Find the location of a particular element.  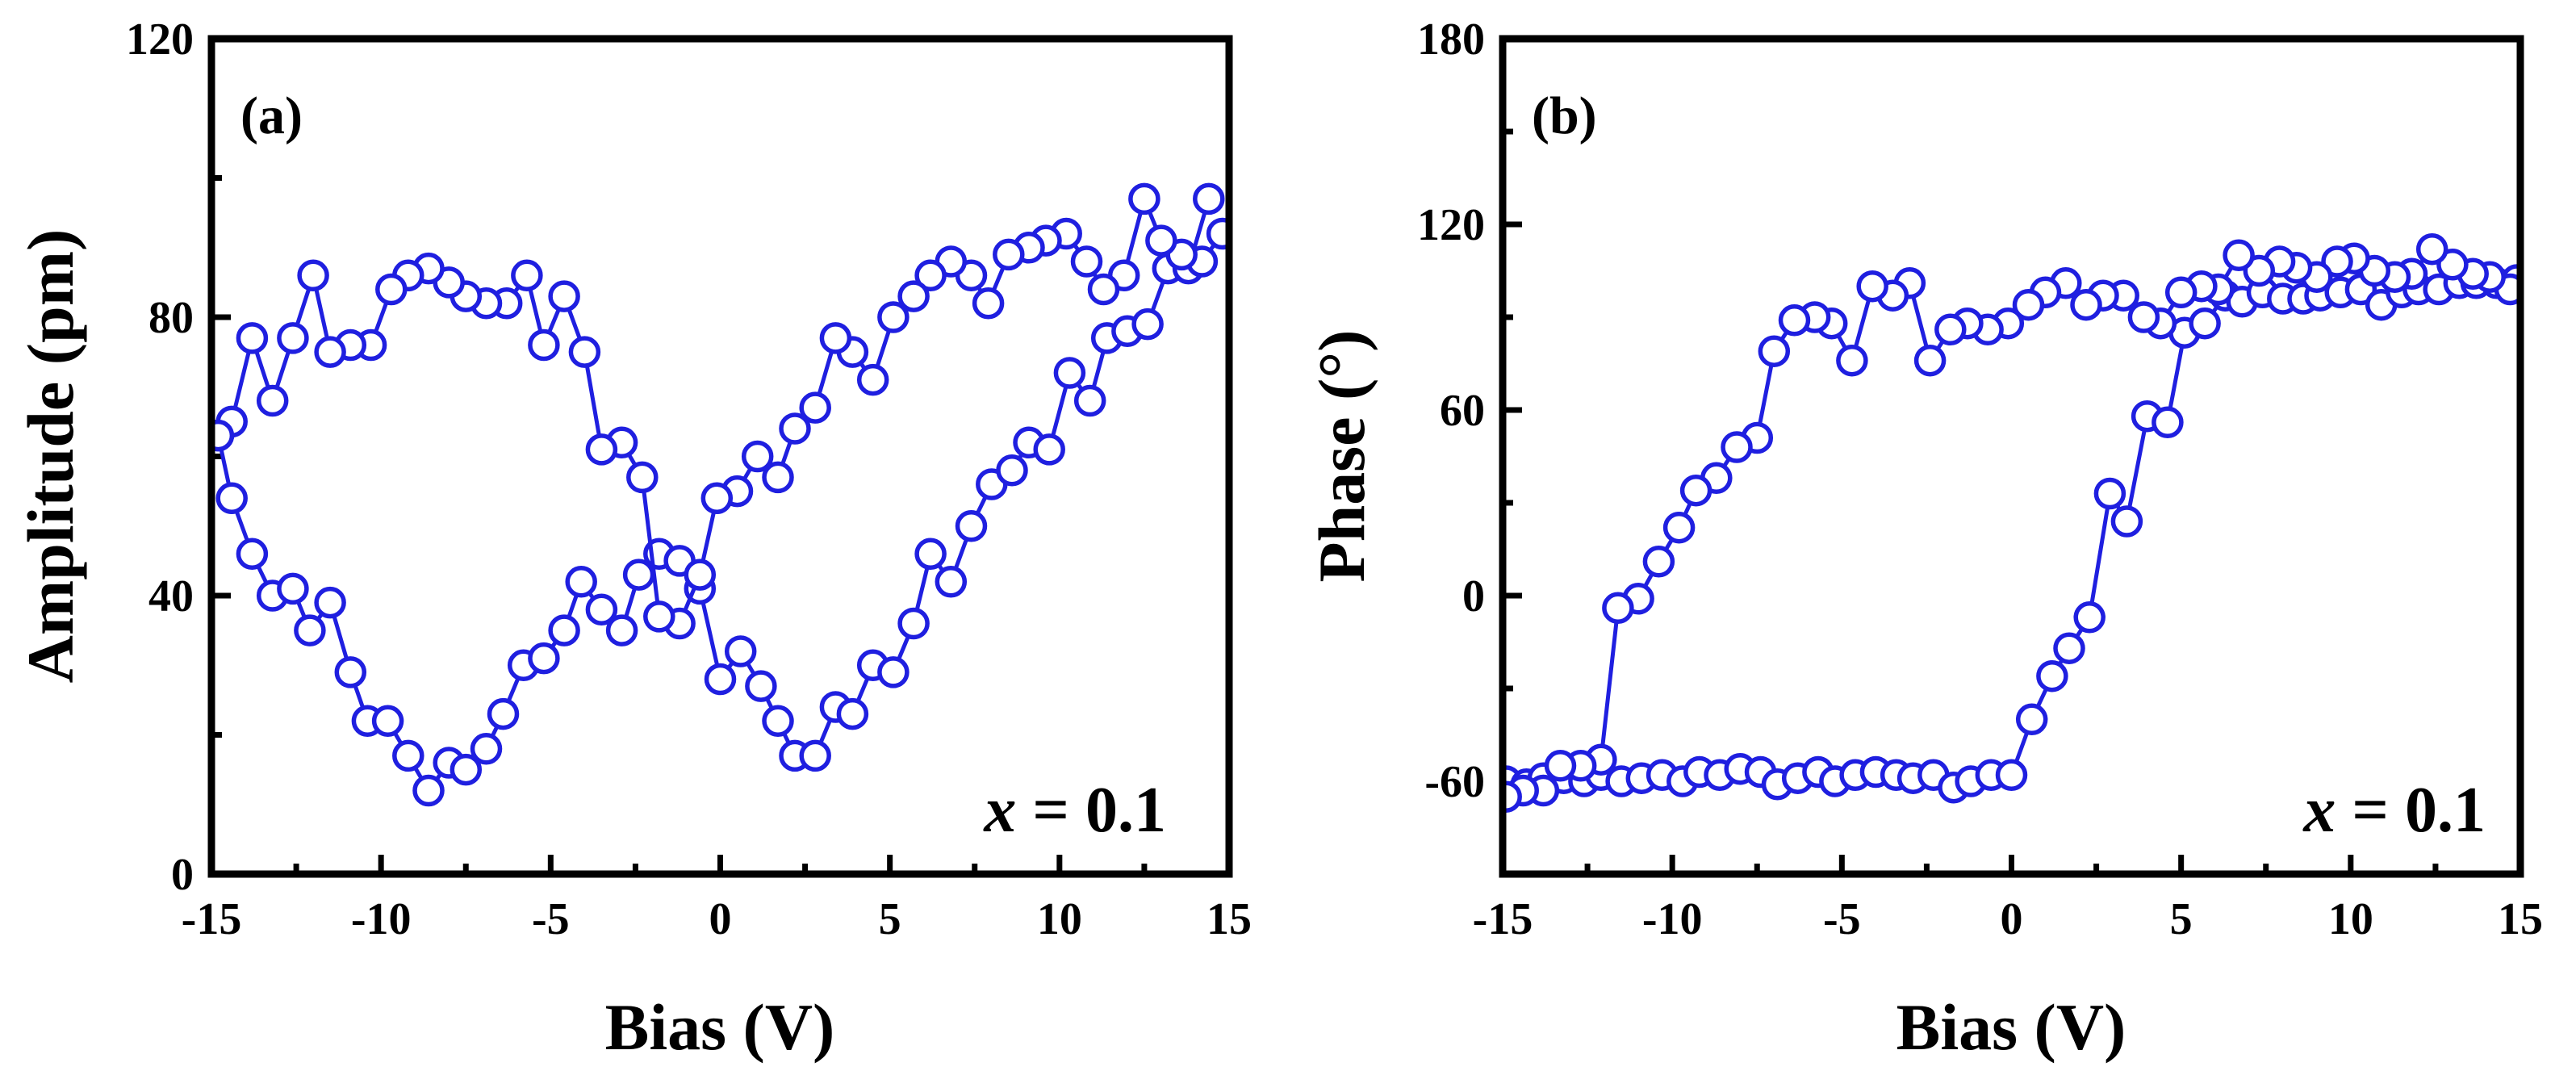

panel-a-ytick-labels: 0 40 80 120 is located at coordinates (160, 458).